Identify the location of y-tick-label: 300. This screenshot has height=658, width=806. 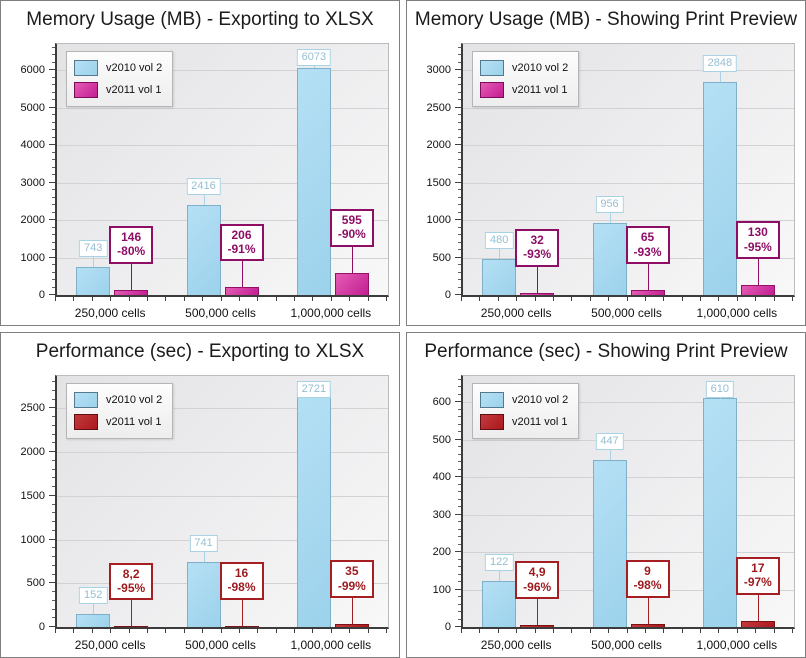
(441, 514).